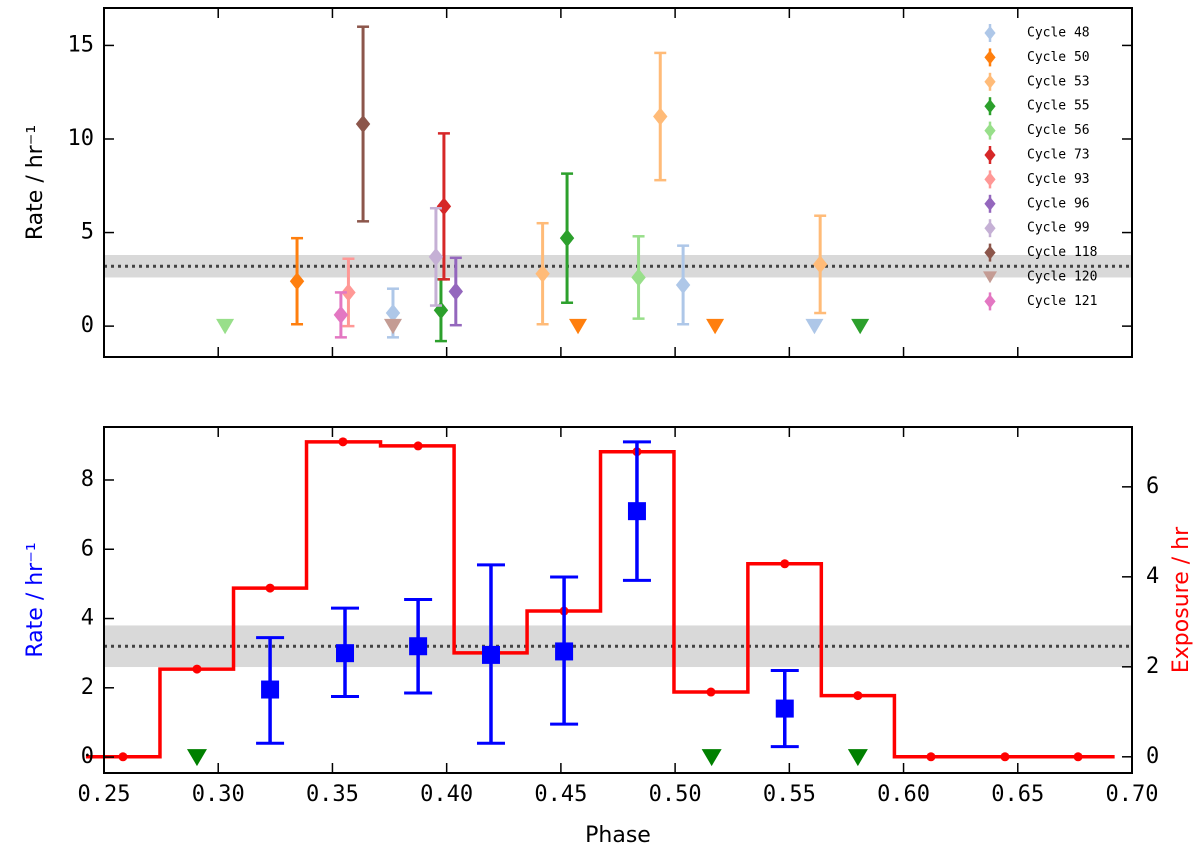  Describe the element at coordinates (1062, 277) in the screenshot. I see `legend-label: Cycle 120` at that location.